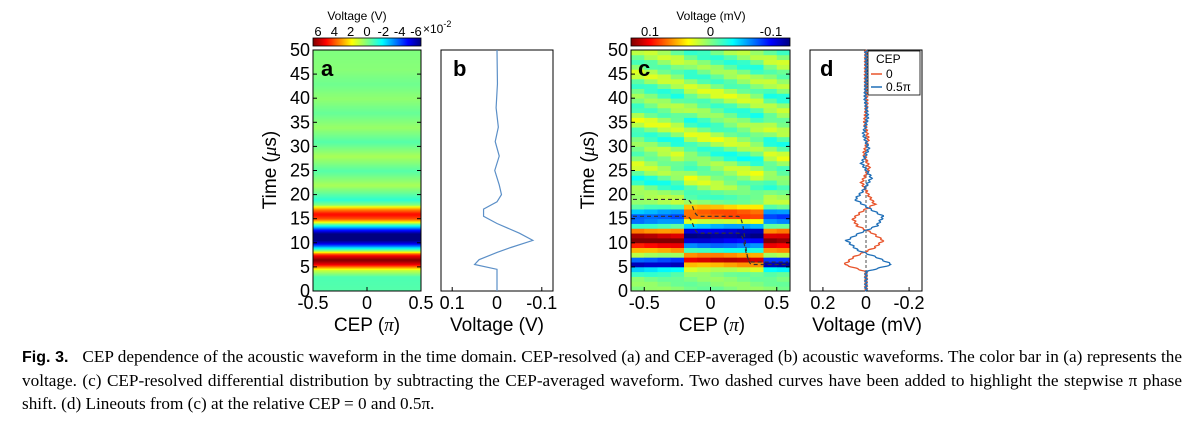  I want to click on axis-a-y-ticks: 0 5 10 15 20 25 30 35 40 45 50, so click(355, 170).